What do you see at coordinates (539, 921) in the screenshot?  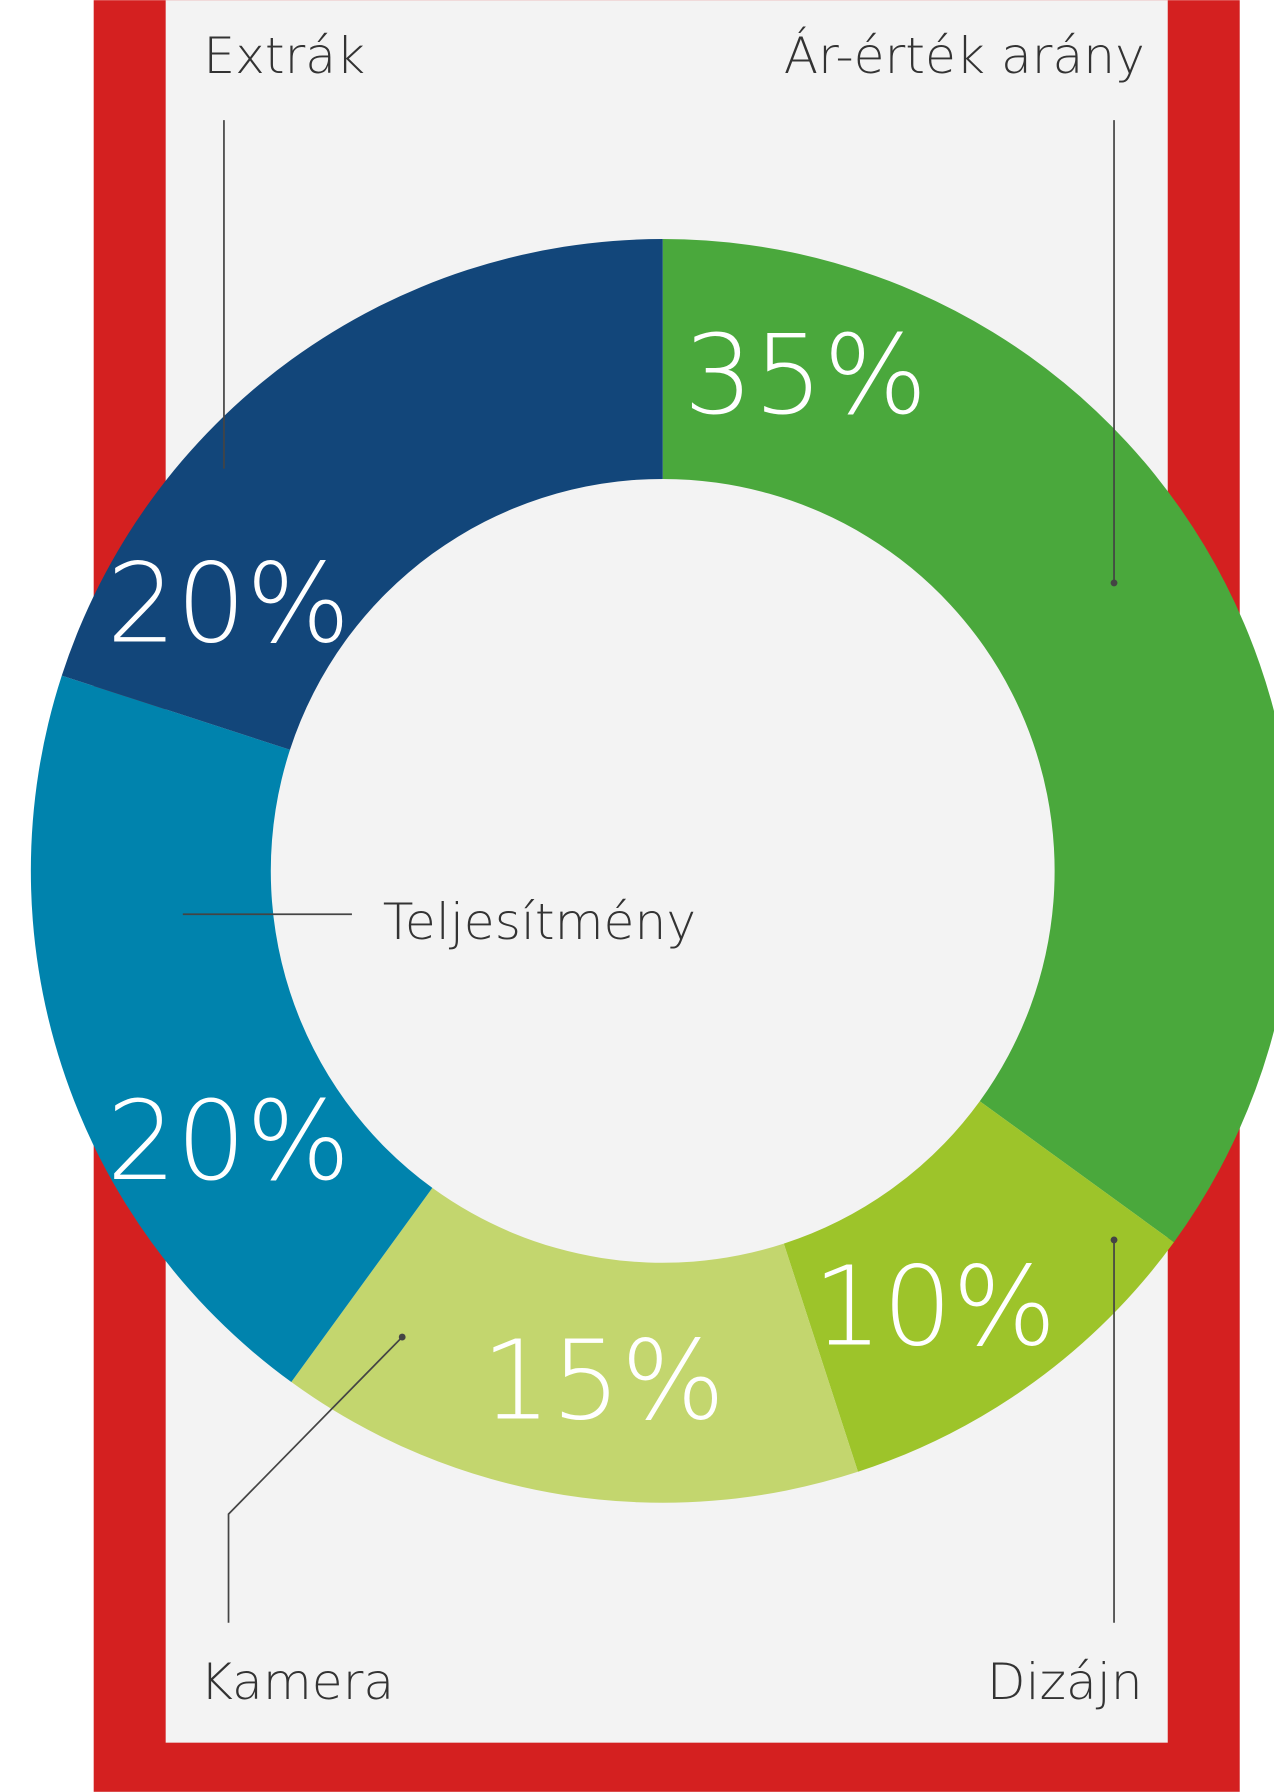 I see `category-label: Teljesítmény` at bounding box center [539, 921].